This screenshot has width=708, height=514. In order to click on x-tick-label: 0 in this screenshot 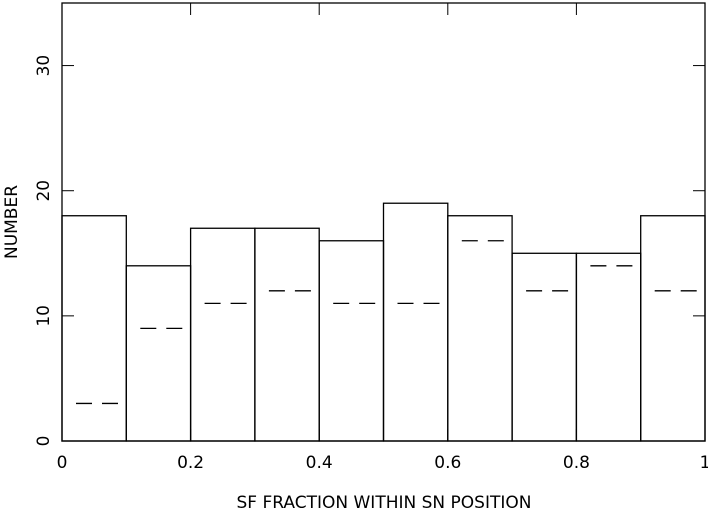, I will do `click(62, 463)`.